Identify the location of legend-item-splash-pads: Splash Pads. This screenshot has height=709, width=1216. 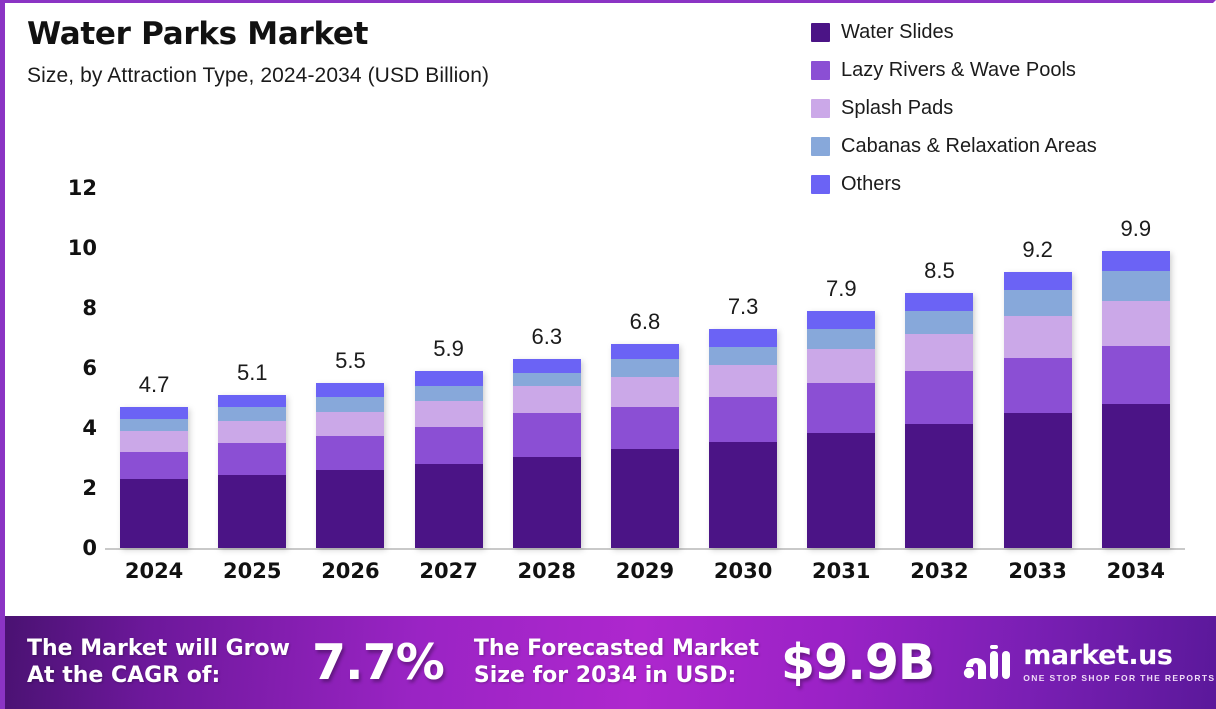
(954, 108).